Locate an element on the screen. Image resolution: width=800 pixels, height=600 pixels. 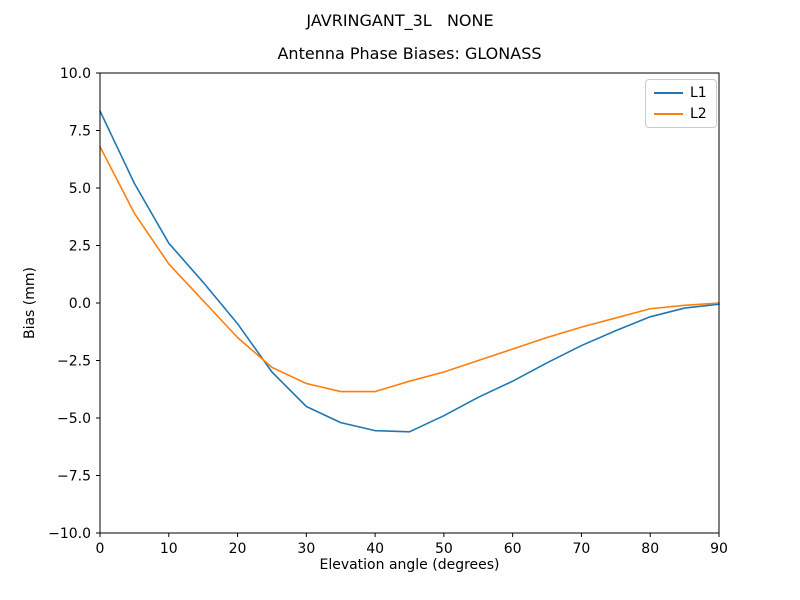
l1-line-swatch is located at coordinates (668, 93).